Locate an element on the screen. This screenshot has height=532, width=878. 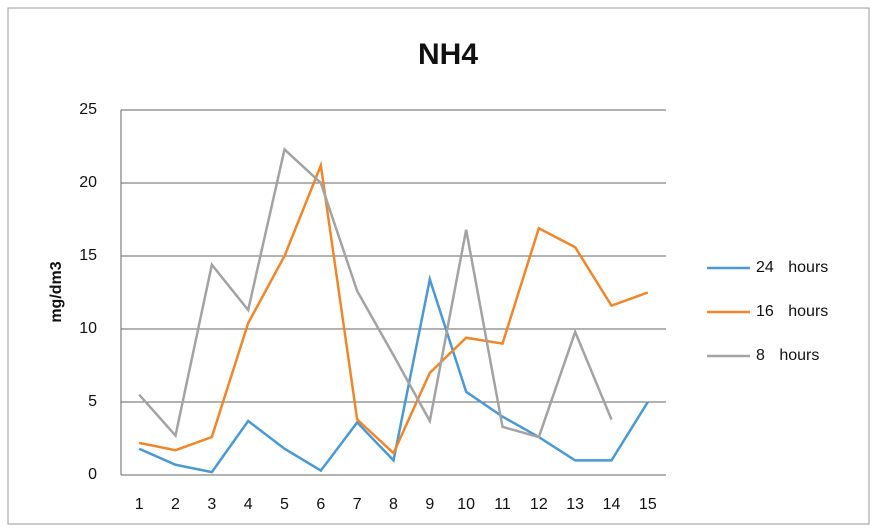
x-tick-label: 12 is located at coordinates (539, 504).